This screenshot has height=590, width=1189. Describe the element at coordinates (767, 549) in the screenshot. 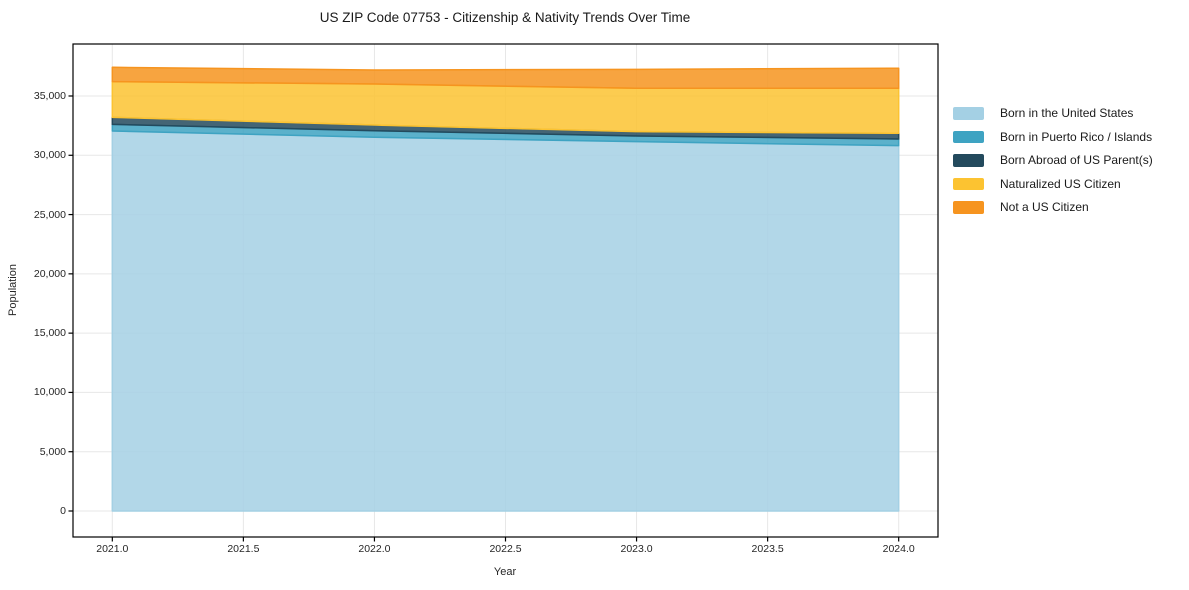

I see `x-tick-label: 2023.5` at that location.